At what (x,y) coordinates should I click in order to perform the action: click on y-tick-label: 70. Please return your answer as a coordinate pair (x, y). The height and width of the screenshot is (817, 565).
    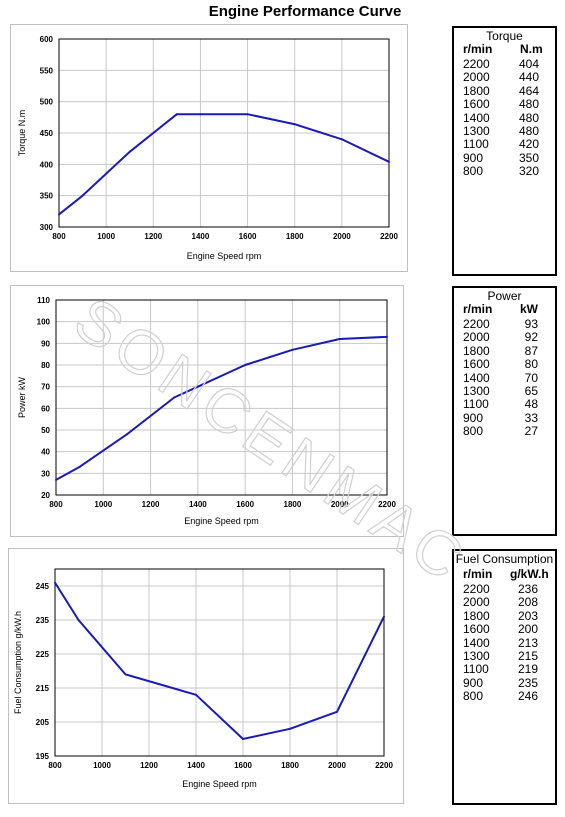
    Looking at the image, I should click on (45, 387).